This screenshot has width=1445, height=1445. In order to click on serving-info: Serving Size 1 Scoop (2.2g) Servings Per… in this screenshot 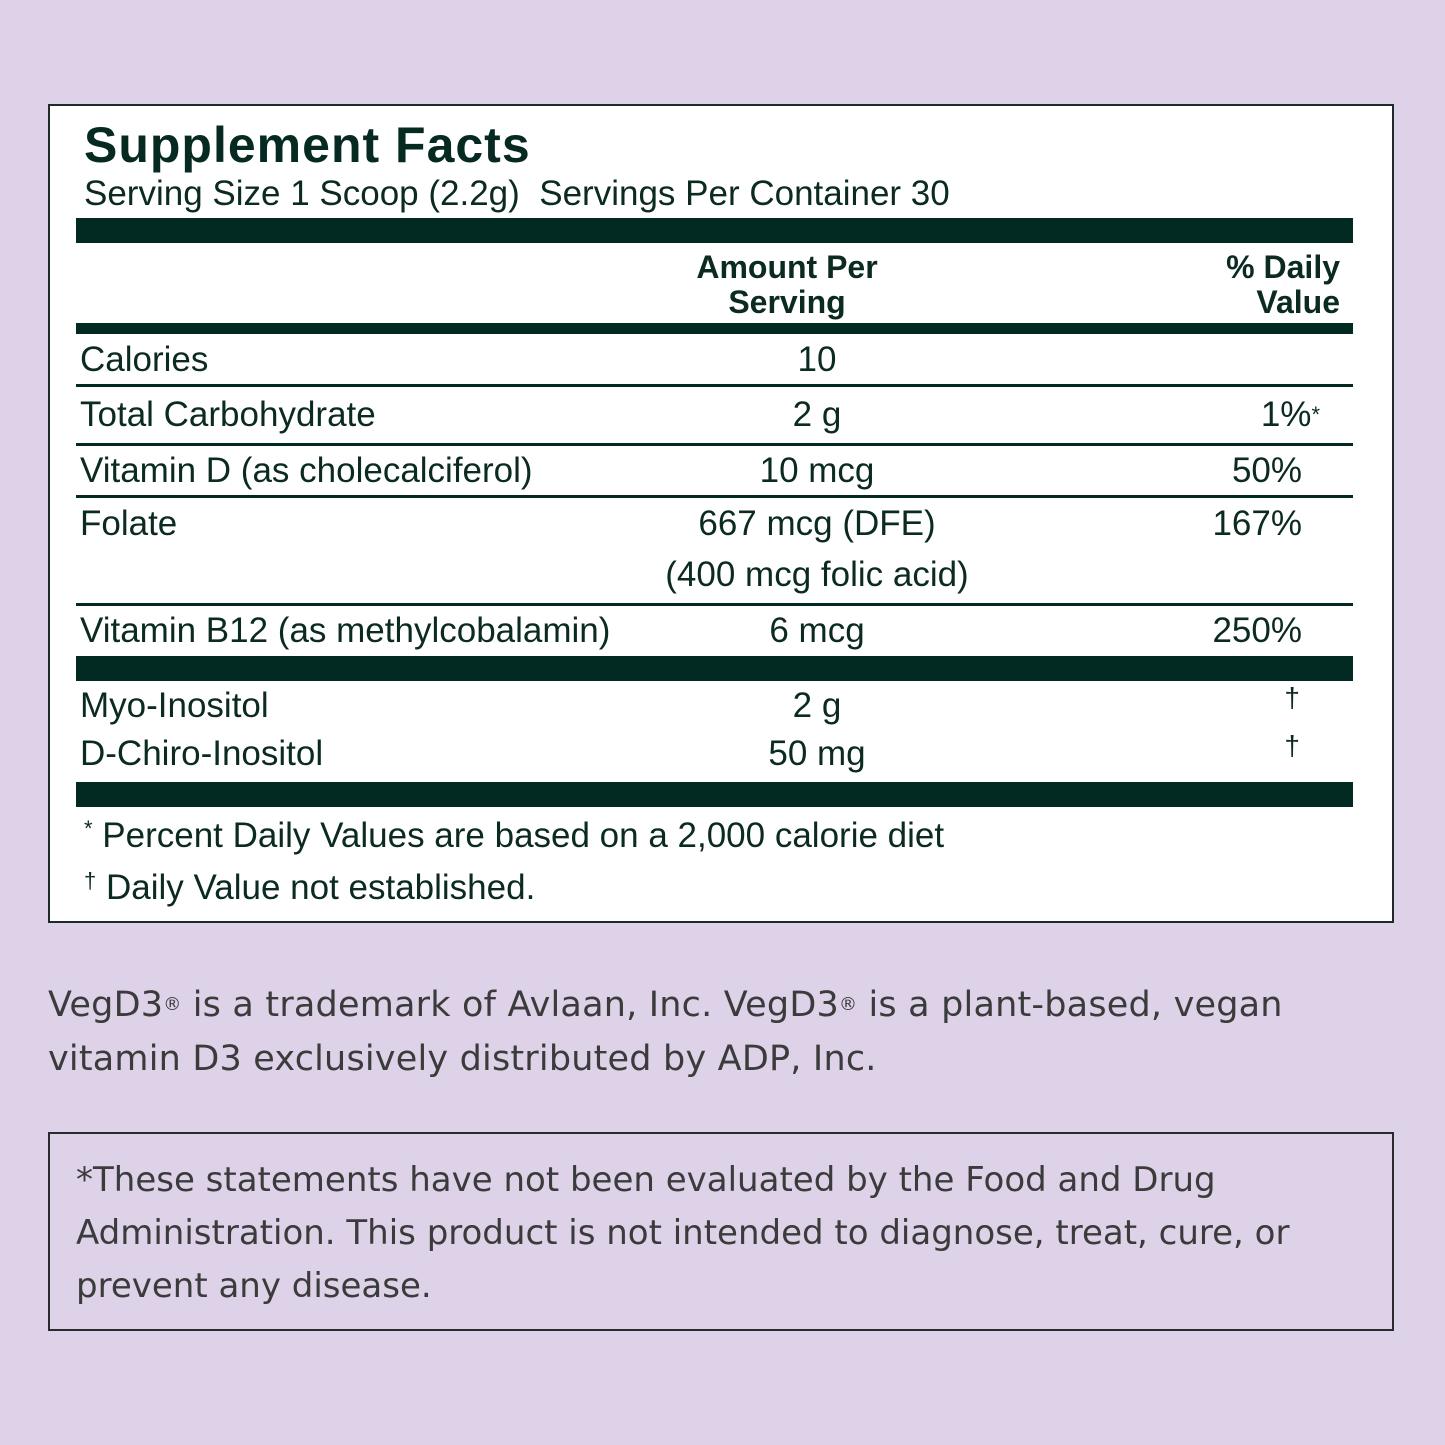, I will do `click(517, 193)`.